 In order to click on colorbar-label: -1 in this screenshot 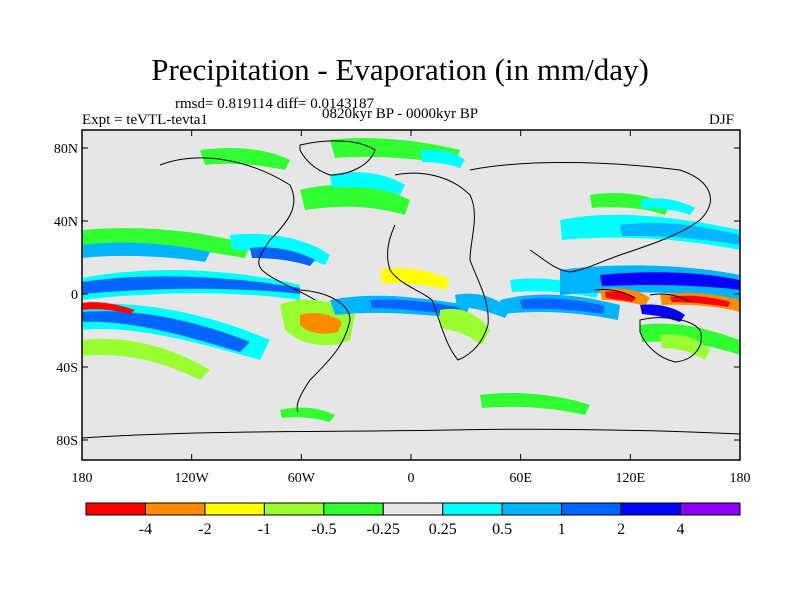, I will do `click(264, 529)`.